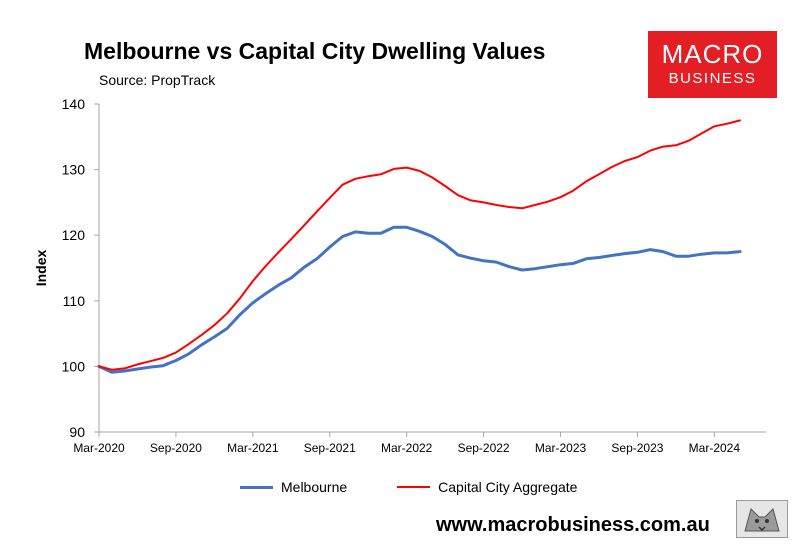 Image resolution: width=802 pixels, height=556 pixels. I want to click on y-tick-label: 120, so click(74, 235).